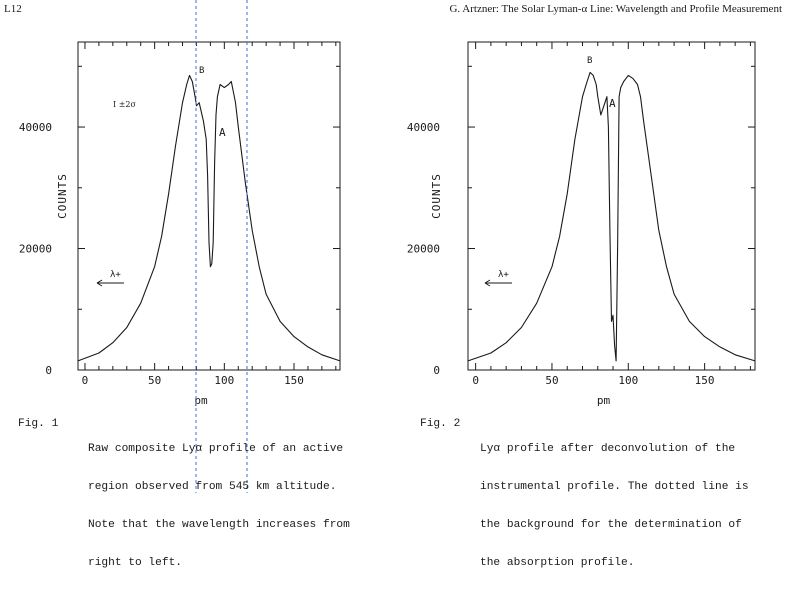 The width and height of the screenshot is (800, 594). I want to click on figure-2-wavelength-direction-arrowhead, so click(487, 283).